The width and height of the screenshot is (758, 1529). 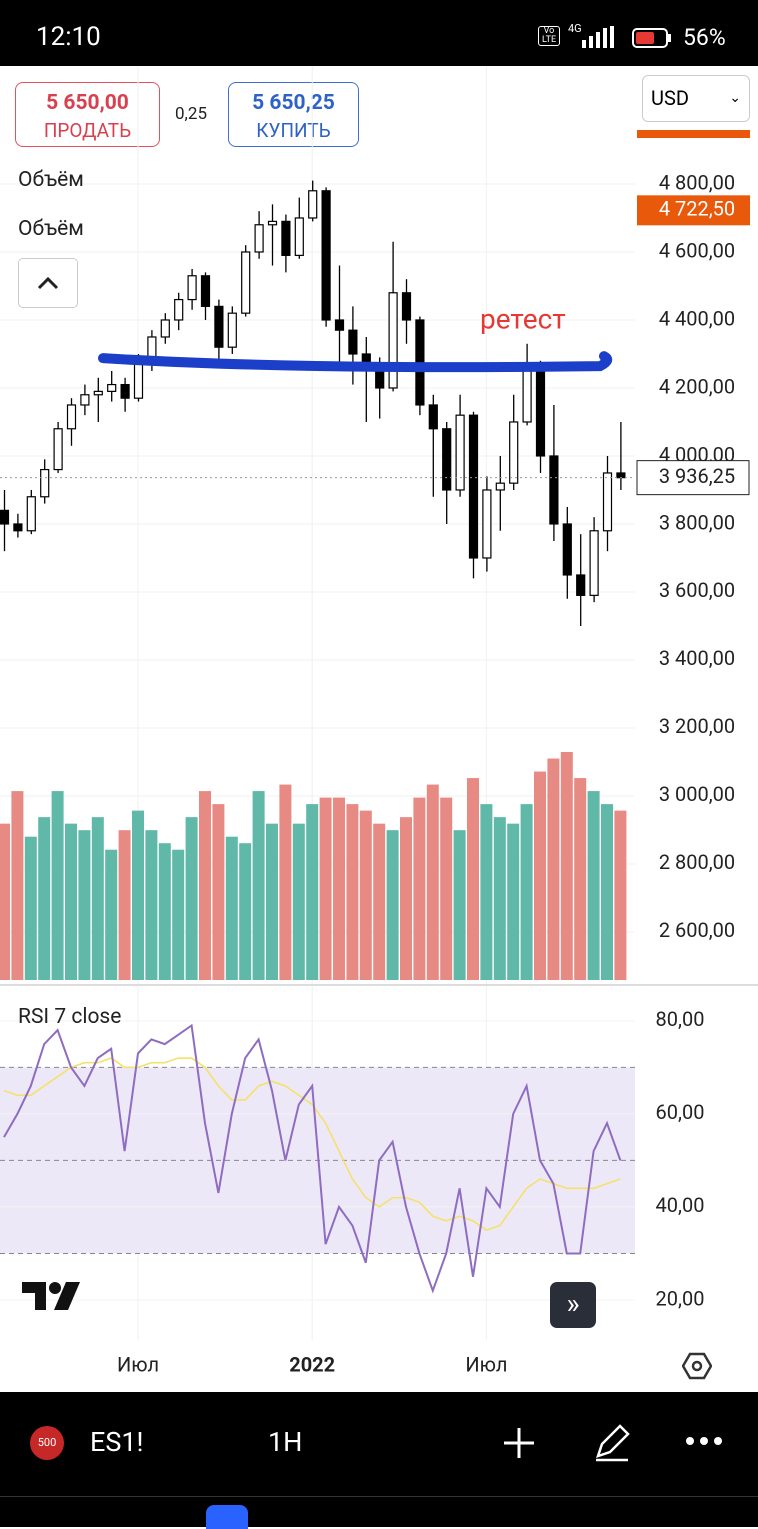 I want to click on nav-active, so click(x=227, y=1517).